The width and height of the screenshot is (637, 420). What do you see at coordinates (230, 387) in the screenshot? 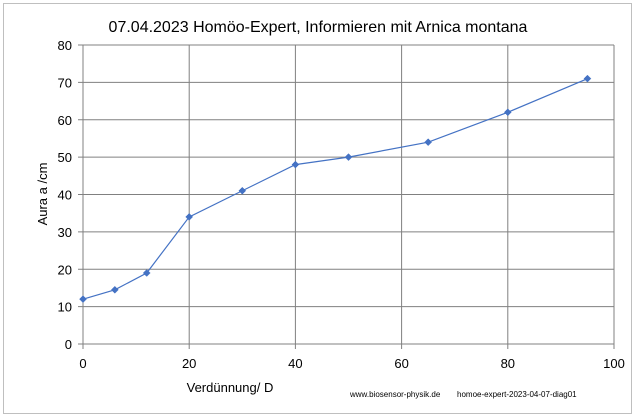
I see `x-axis-title: Verdünnung/ D` at bounding box center [230, 387].